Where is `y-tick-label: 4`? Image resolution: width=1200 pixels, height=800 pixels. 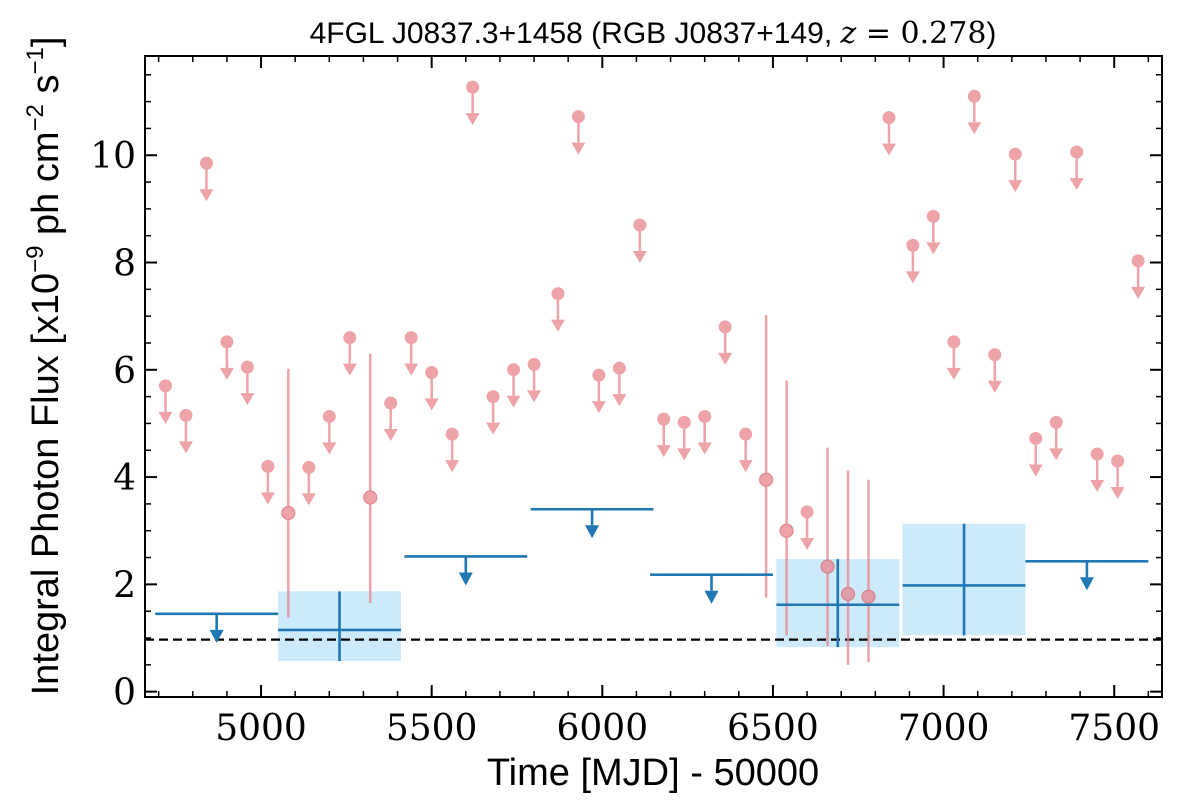 y-tick-label: 4 is located at coordinates (124, 478).